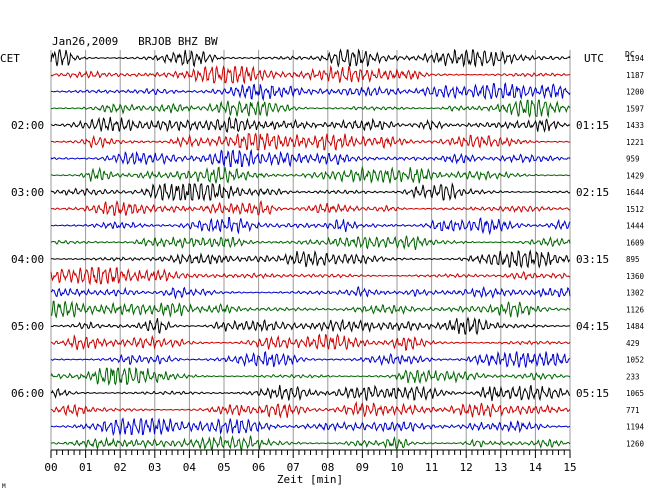 The height and width of the screenshot is (494, 650). I want to click on dc-offset-label: 1429, so click(635, 175).